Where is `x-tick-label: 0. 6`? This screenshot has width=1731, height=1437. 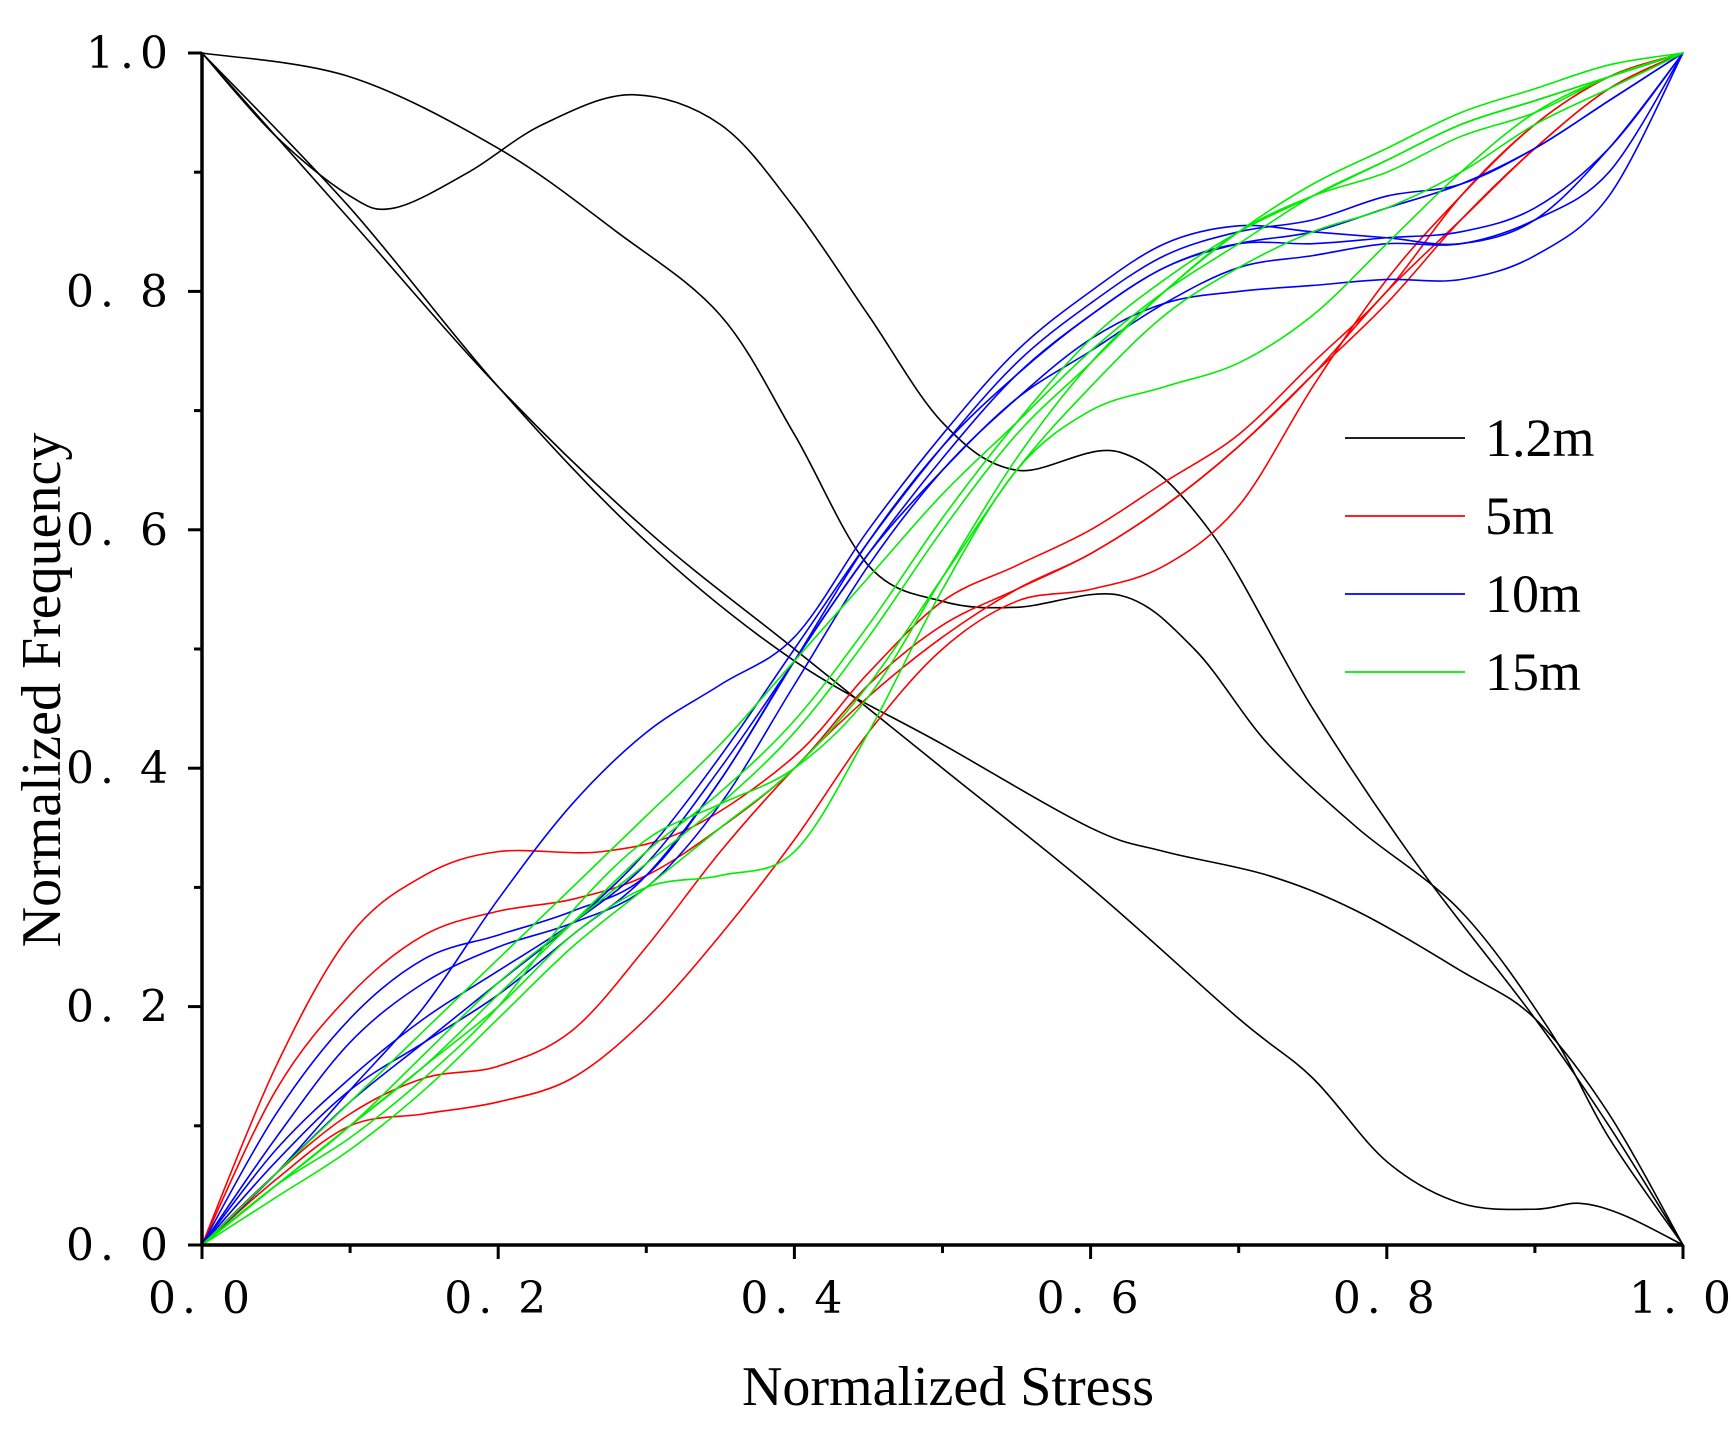 x-tick-label: 0. 6 is located at coordinates (1091, 1298).